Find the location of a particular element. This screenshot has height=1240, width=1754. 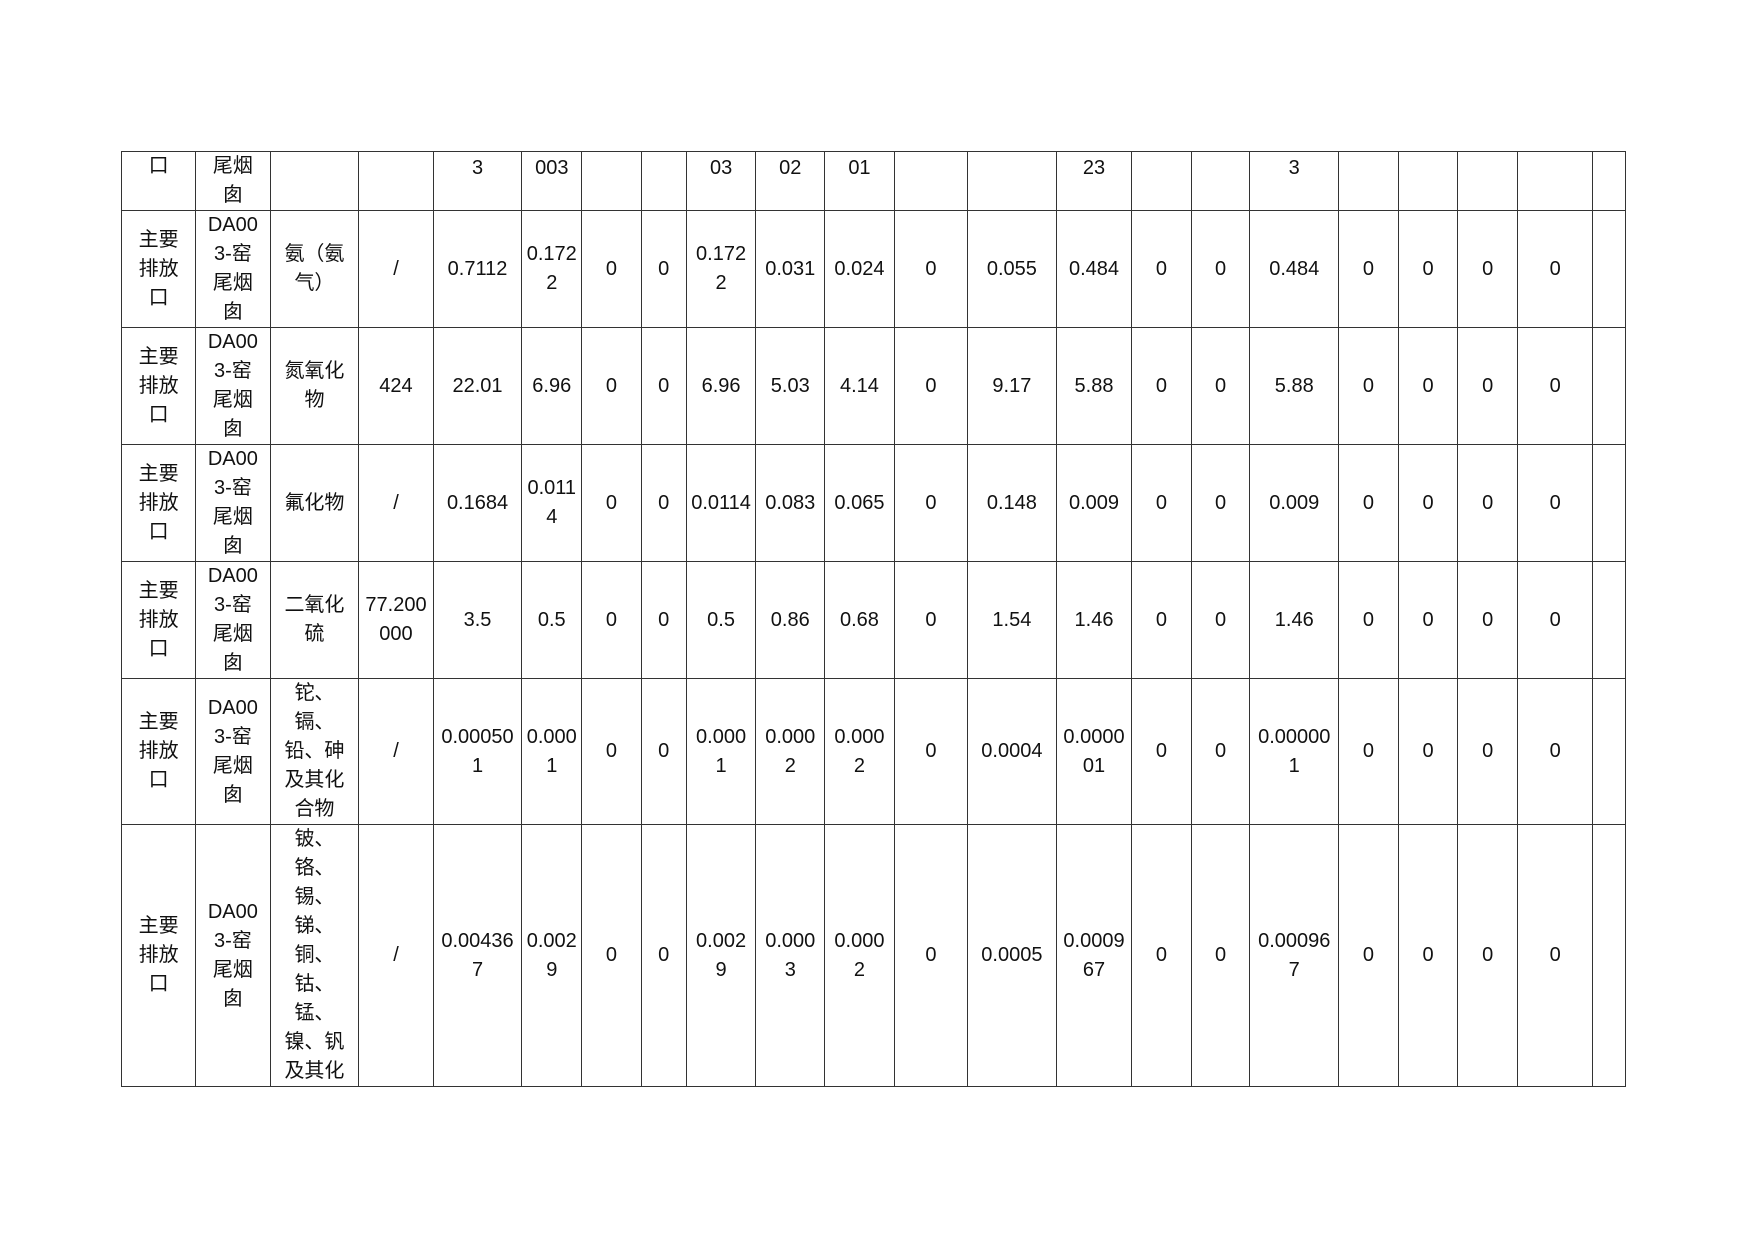

table-cell: 0.004367 is located at coordinates (477, 955).